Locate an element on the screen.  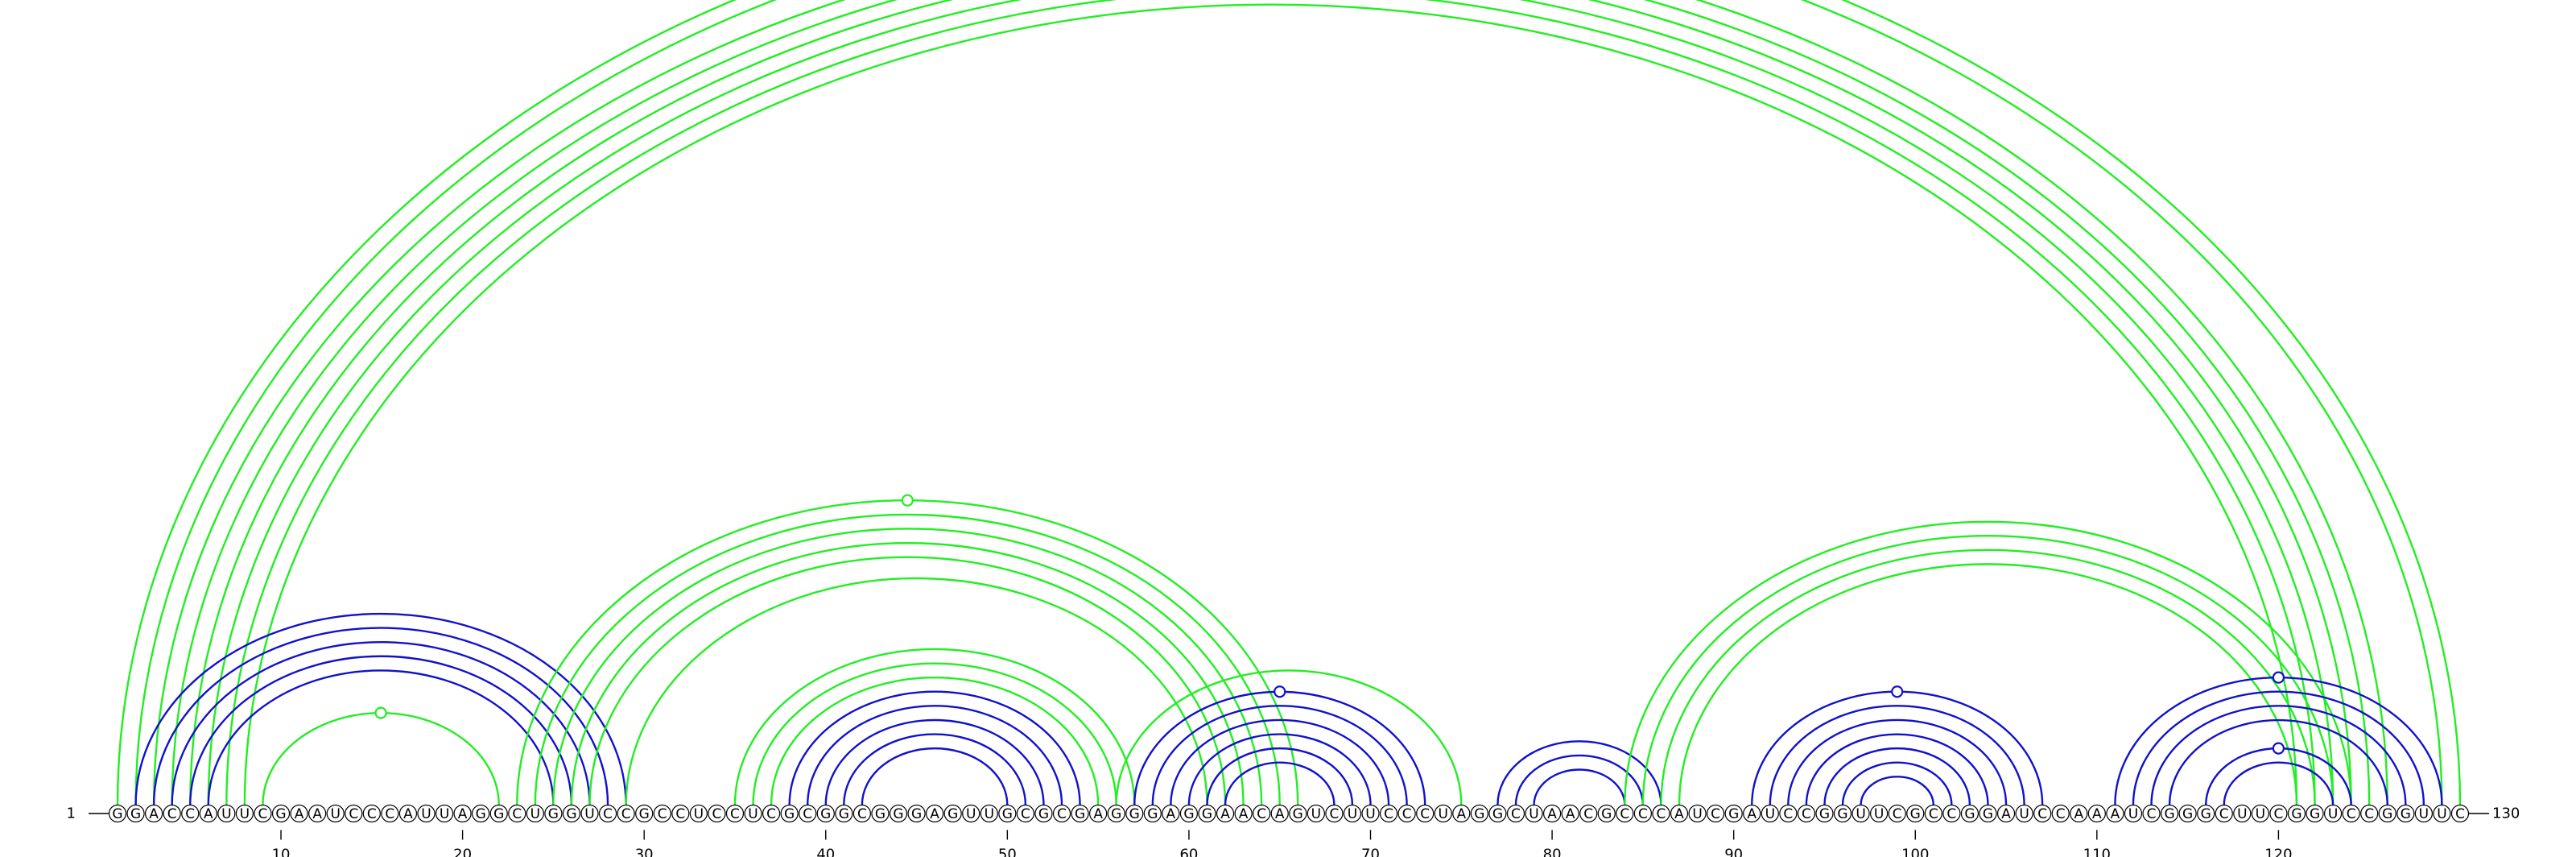
tick-label: 50 is located at coordinates (1007, 852).